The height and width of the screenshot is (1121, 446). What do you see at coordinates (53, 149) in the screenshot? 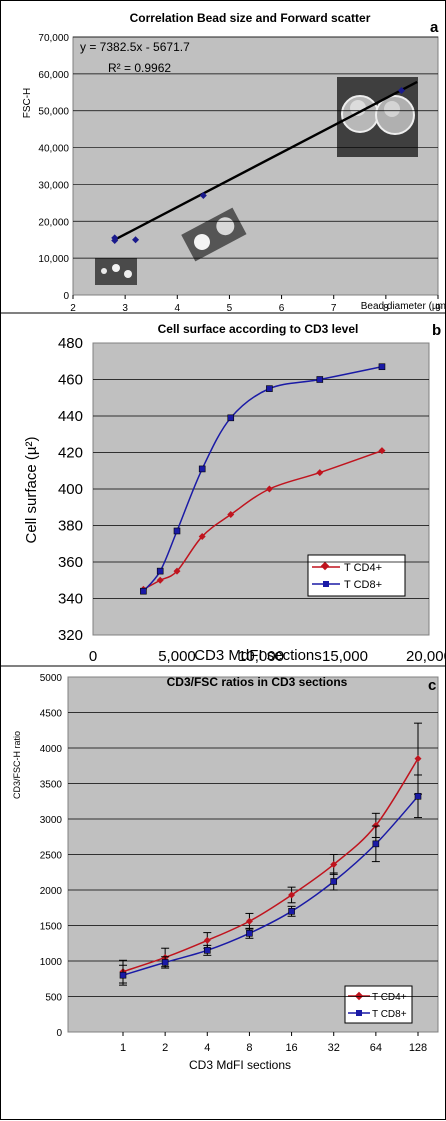
I see `panel-a-ytick: 40,000` at bounding box center [53, 149].